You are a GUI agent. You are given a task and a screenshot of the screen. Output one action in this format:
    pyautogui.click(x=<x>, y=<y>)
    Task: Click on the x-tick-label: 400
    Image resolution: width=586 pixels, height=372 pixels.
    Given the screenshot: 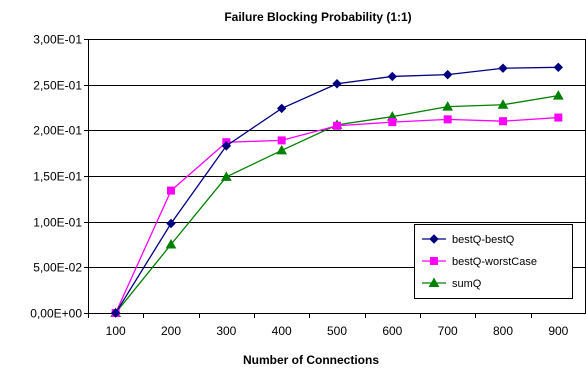 What is the action you would take?
    pyautogui.click(x=282, y=331)
    